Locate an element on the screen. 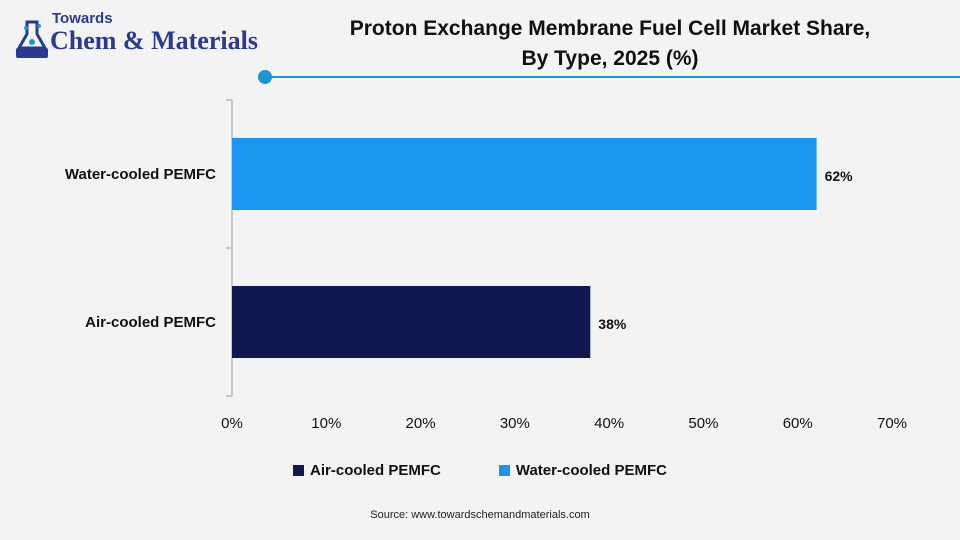  data-label: 62% is located at coordinates (839, 176).